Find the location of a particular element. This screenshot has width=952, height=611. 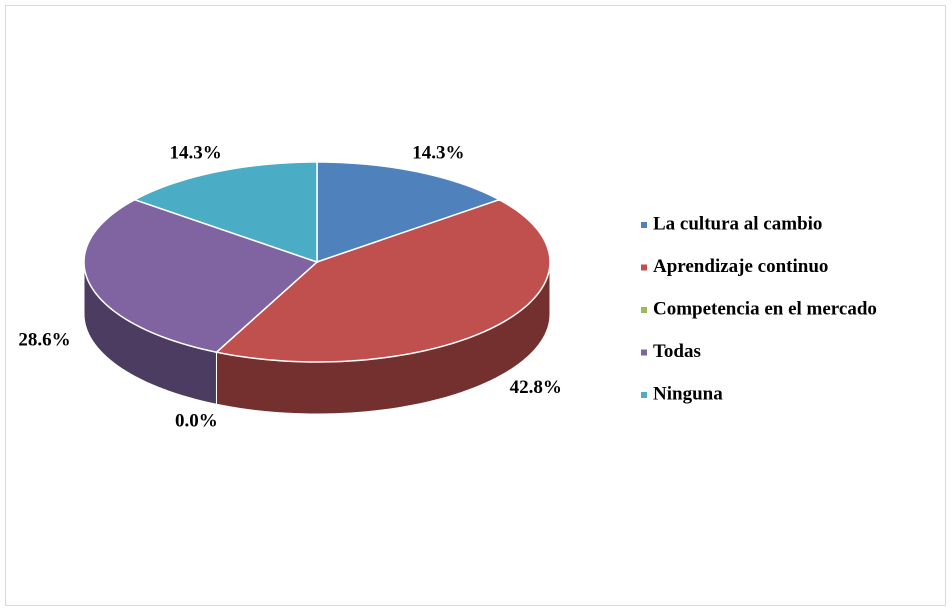

data-label: 0.0% is located at coordinates (196, 421).